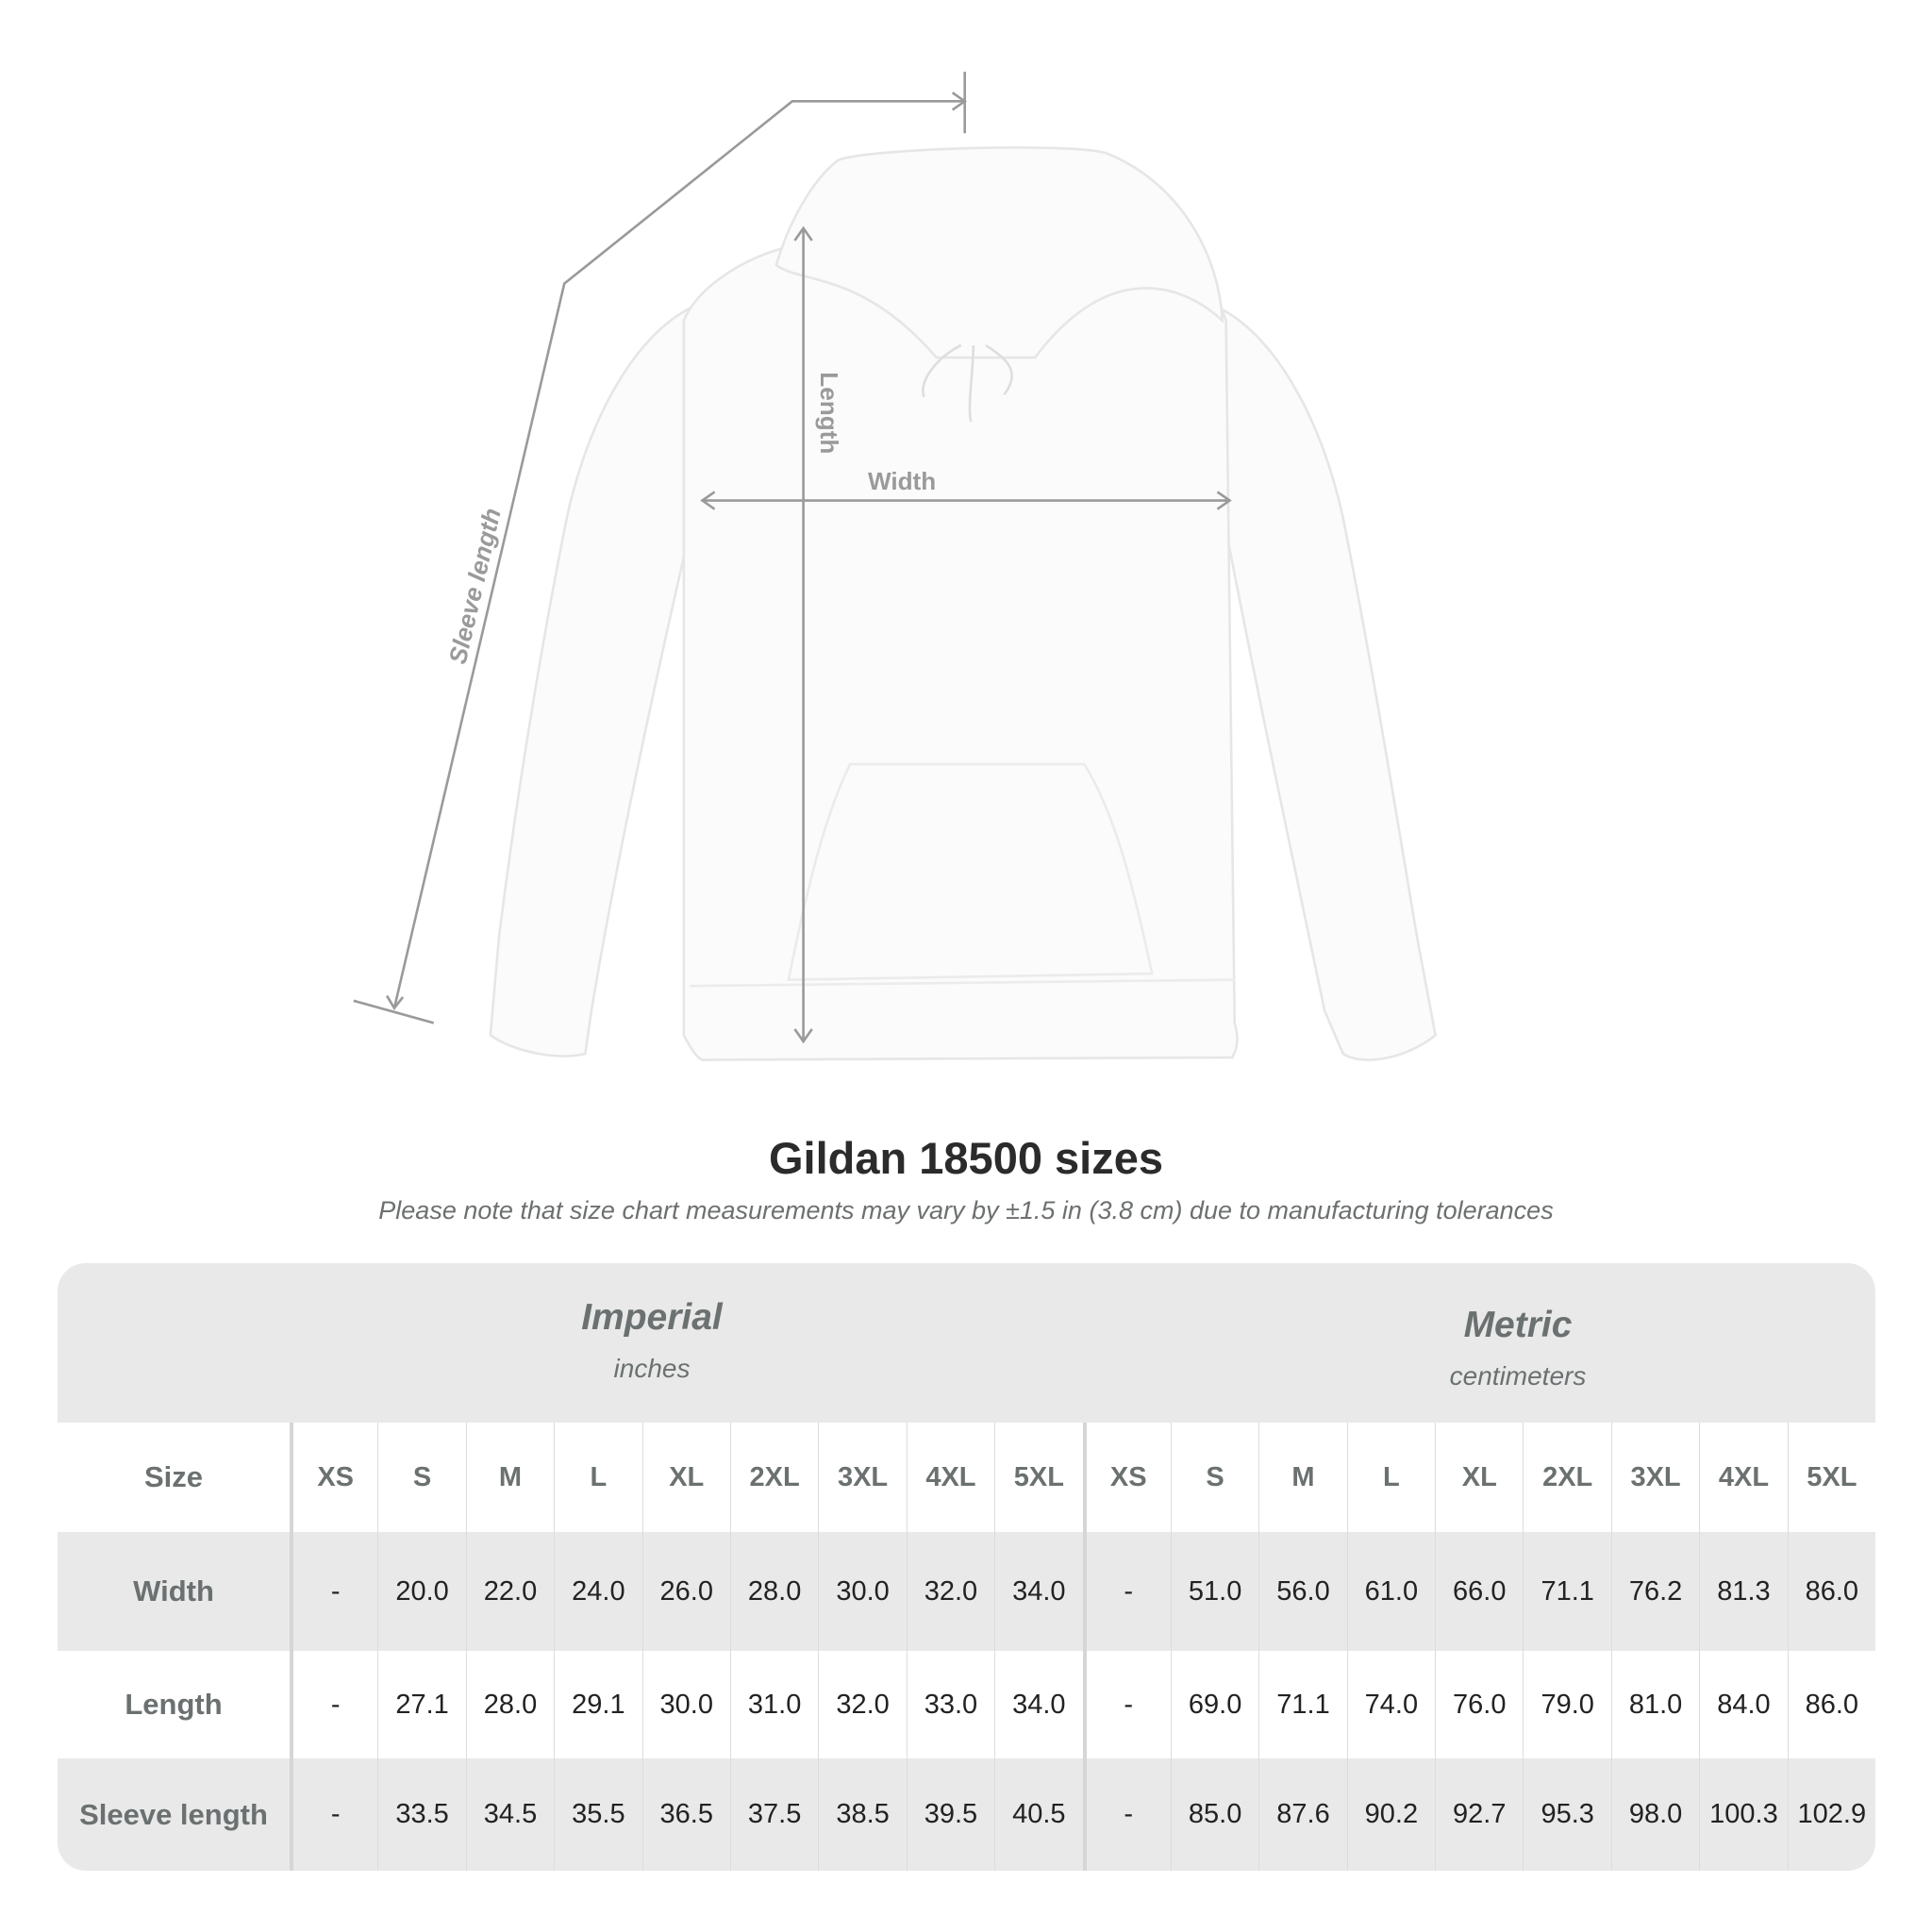 The image size is (1932, 1932). What do you see at coordinates (652, 1341) in the screenshot?
I see `imperial-header: Imperial inches` at bounding box center [652, 1341].